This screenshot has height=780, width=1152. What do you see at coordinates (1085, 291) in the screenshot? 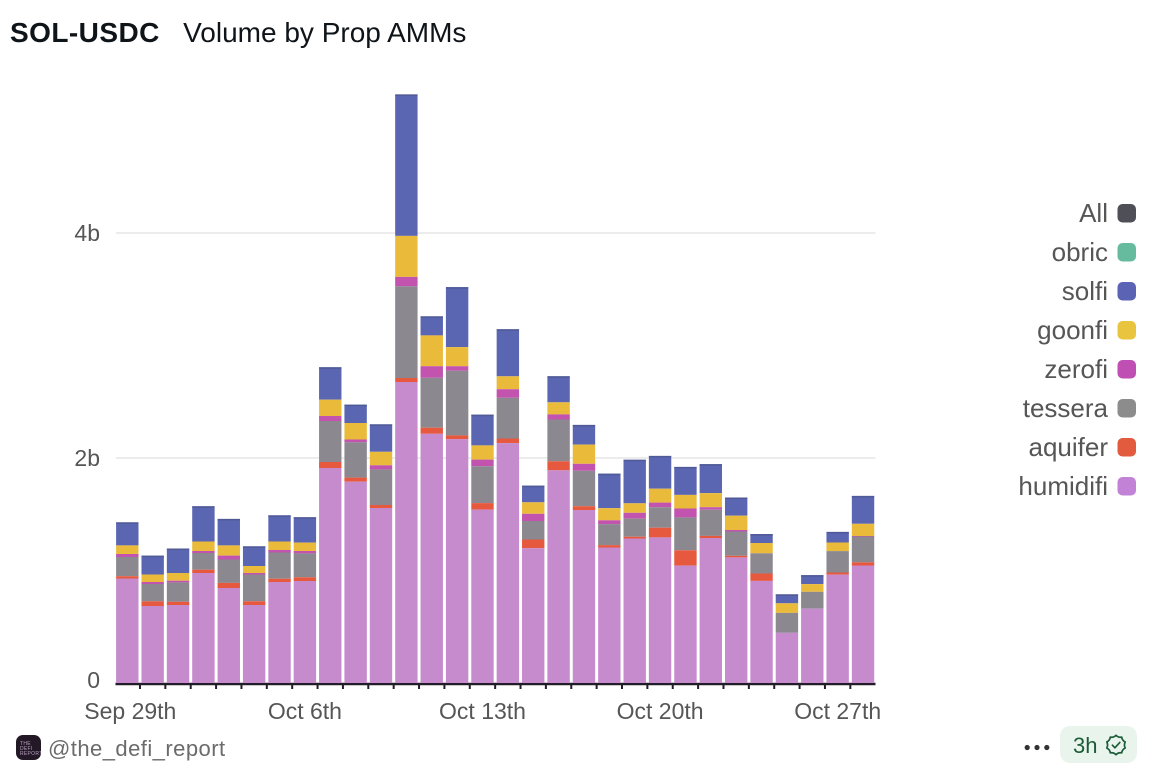
I see `svg-text: solfi` at bounding box center [1085, 291].